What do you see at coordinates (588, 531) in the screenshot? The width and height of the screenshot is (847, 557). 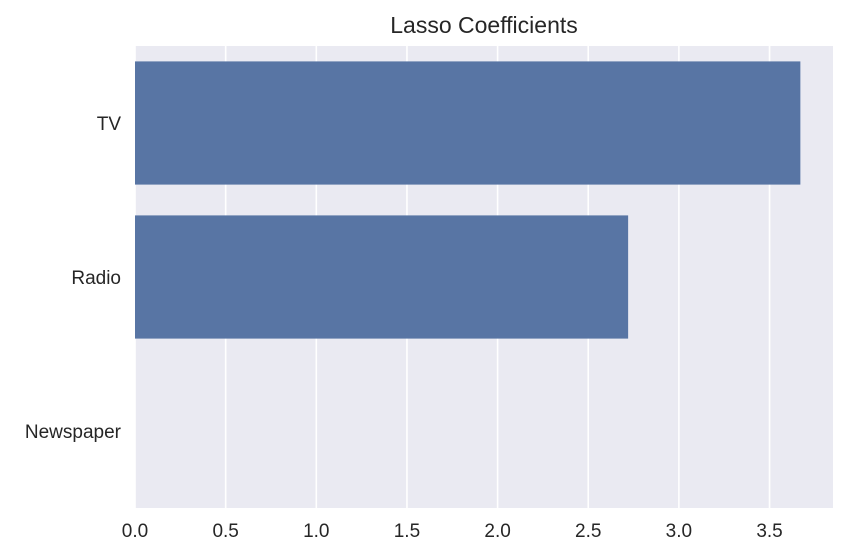 I see `x-tick-label-5: 2.5` at bounding box center [588, 531].